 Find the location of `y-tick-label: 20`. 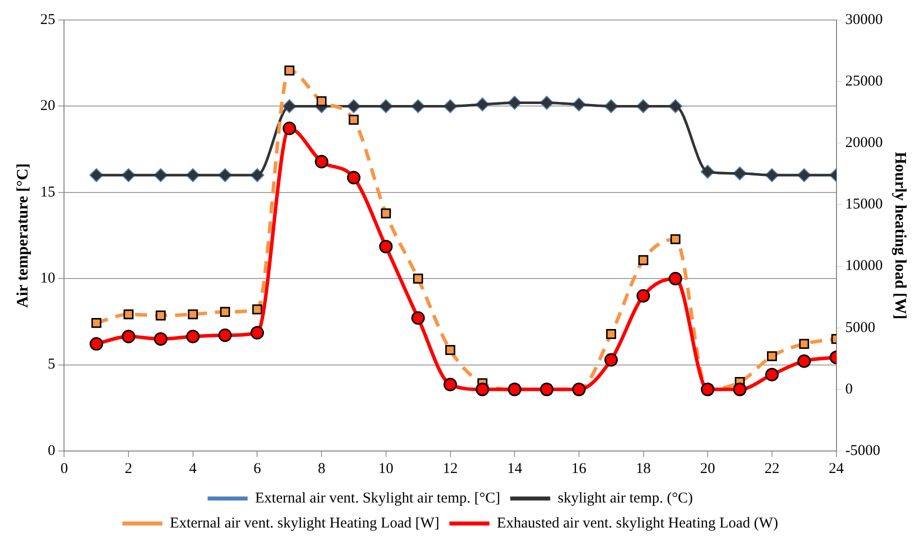

y-tick-label: 20 is located at coordinates (48, 106).